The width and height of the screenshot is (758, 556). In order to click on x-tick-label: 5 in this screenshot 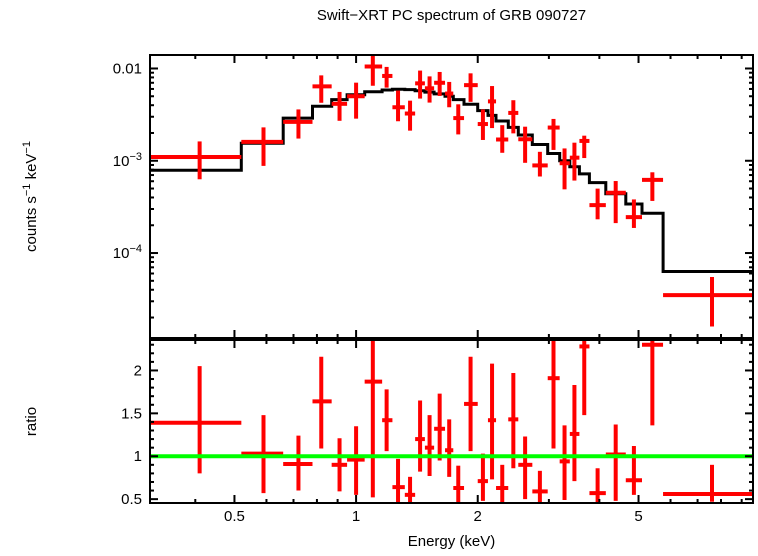, I will do `click(638, 516)`.